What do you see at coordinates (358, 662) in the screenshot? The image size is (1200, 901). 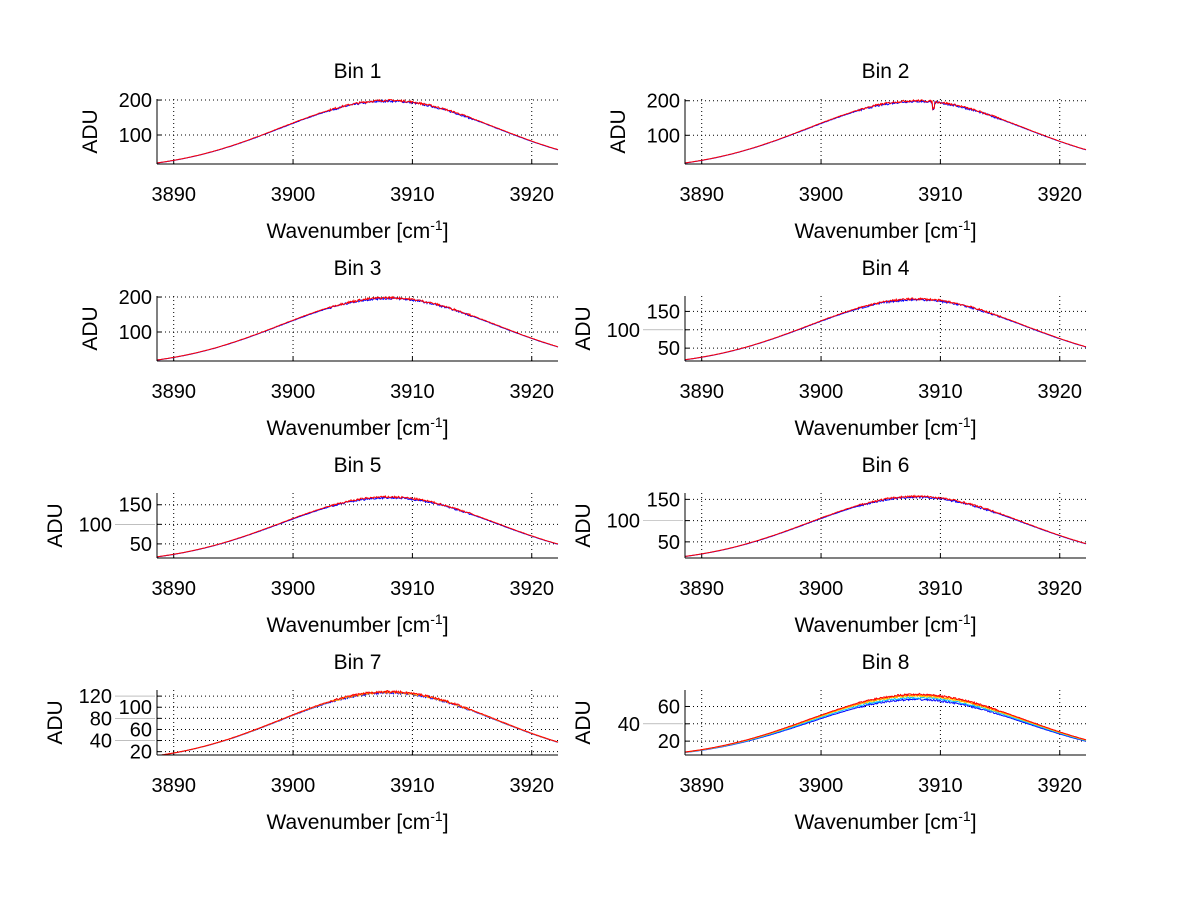 I see `subplot-title: Bin 7` at bounding box center [358, 662].